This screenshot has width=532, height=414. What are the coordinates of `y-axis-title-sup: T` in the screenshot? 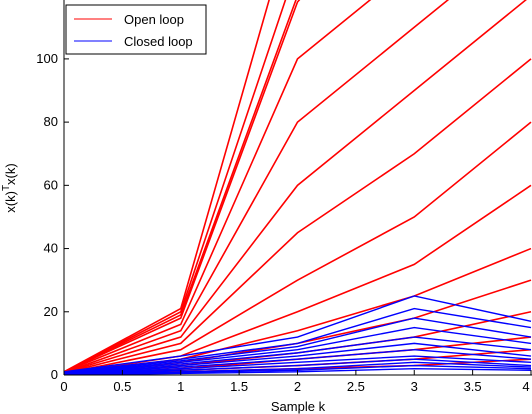 It's located at (6, 188).